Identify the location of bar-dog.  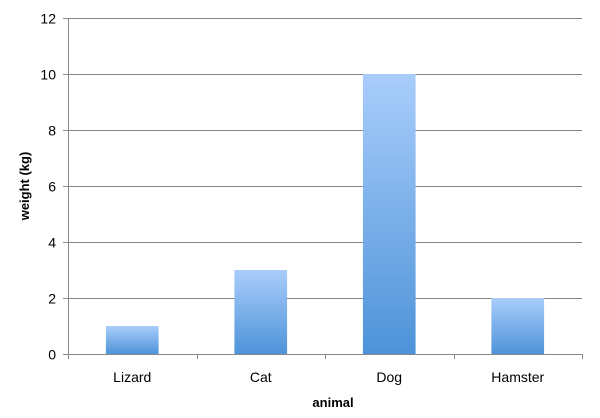
(389, 214).